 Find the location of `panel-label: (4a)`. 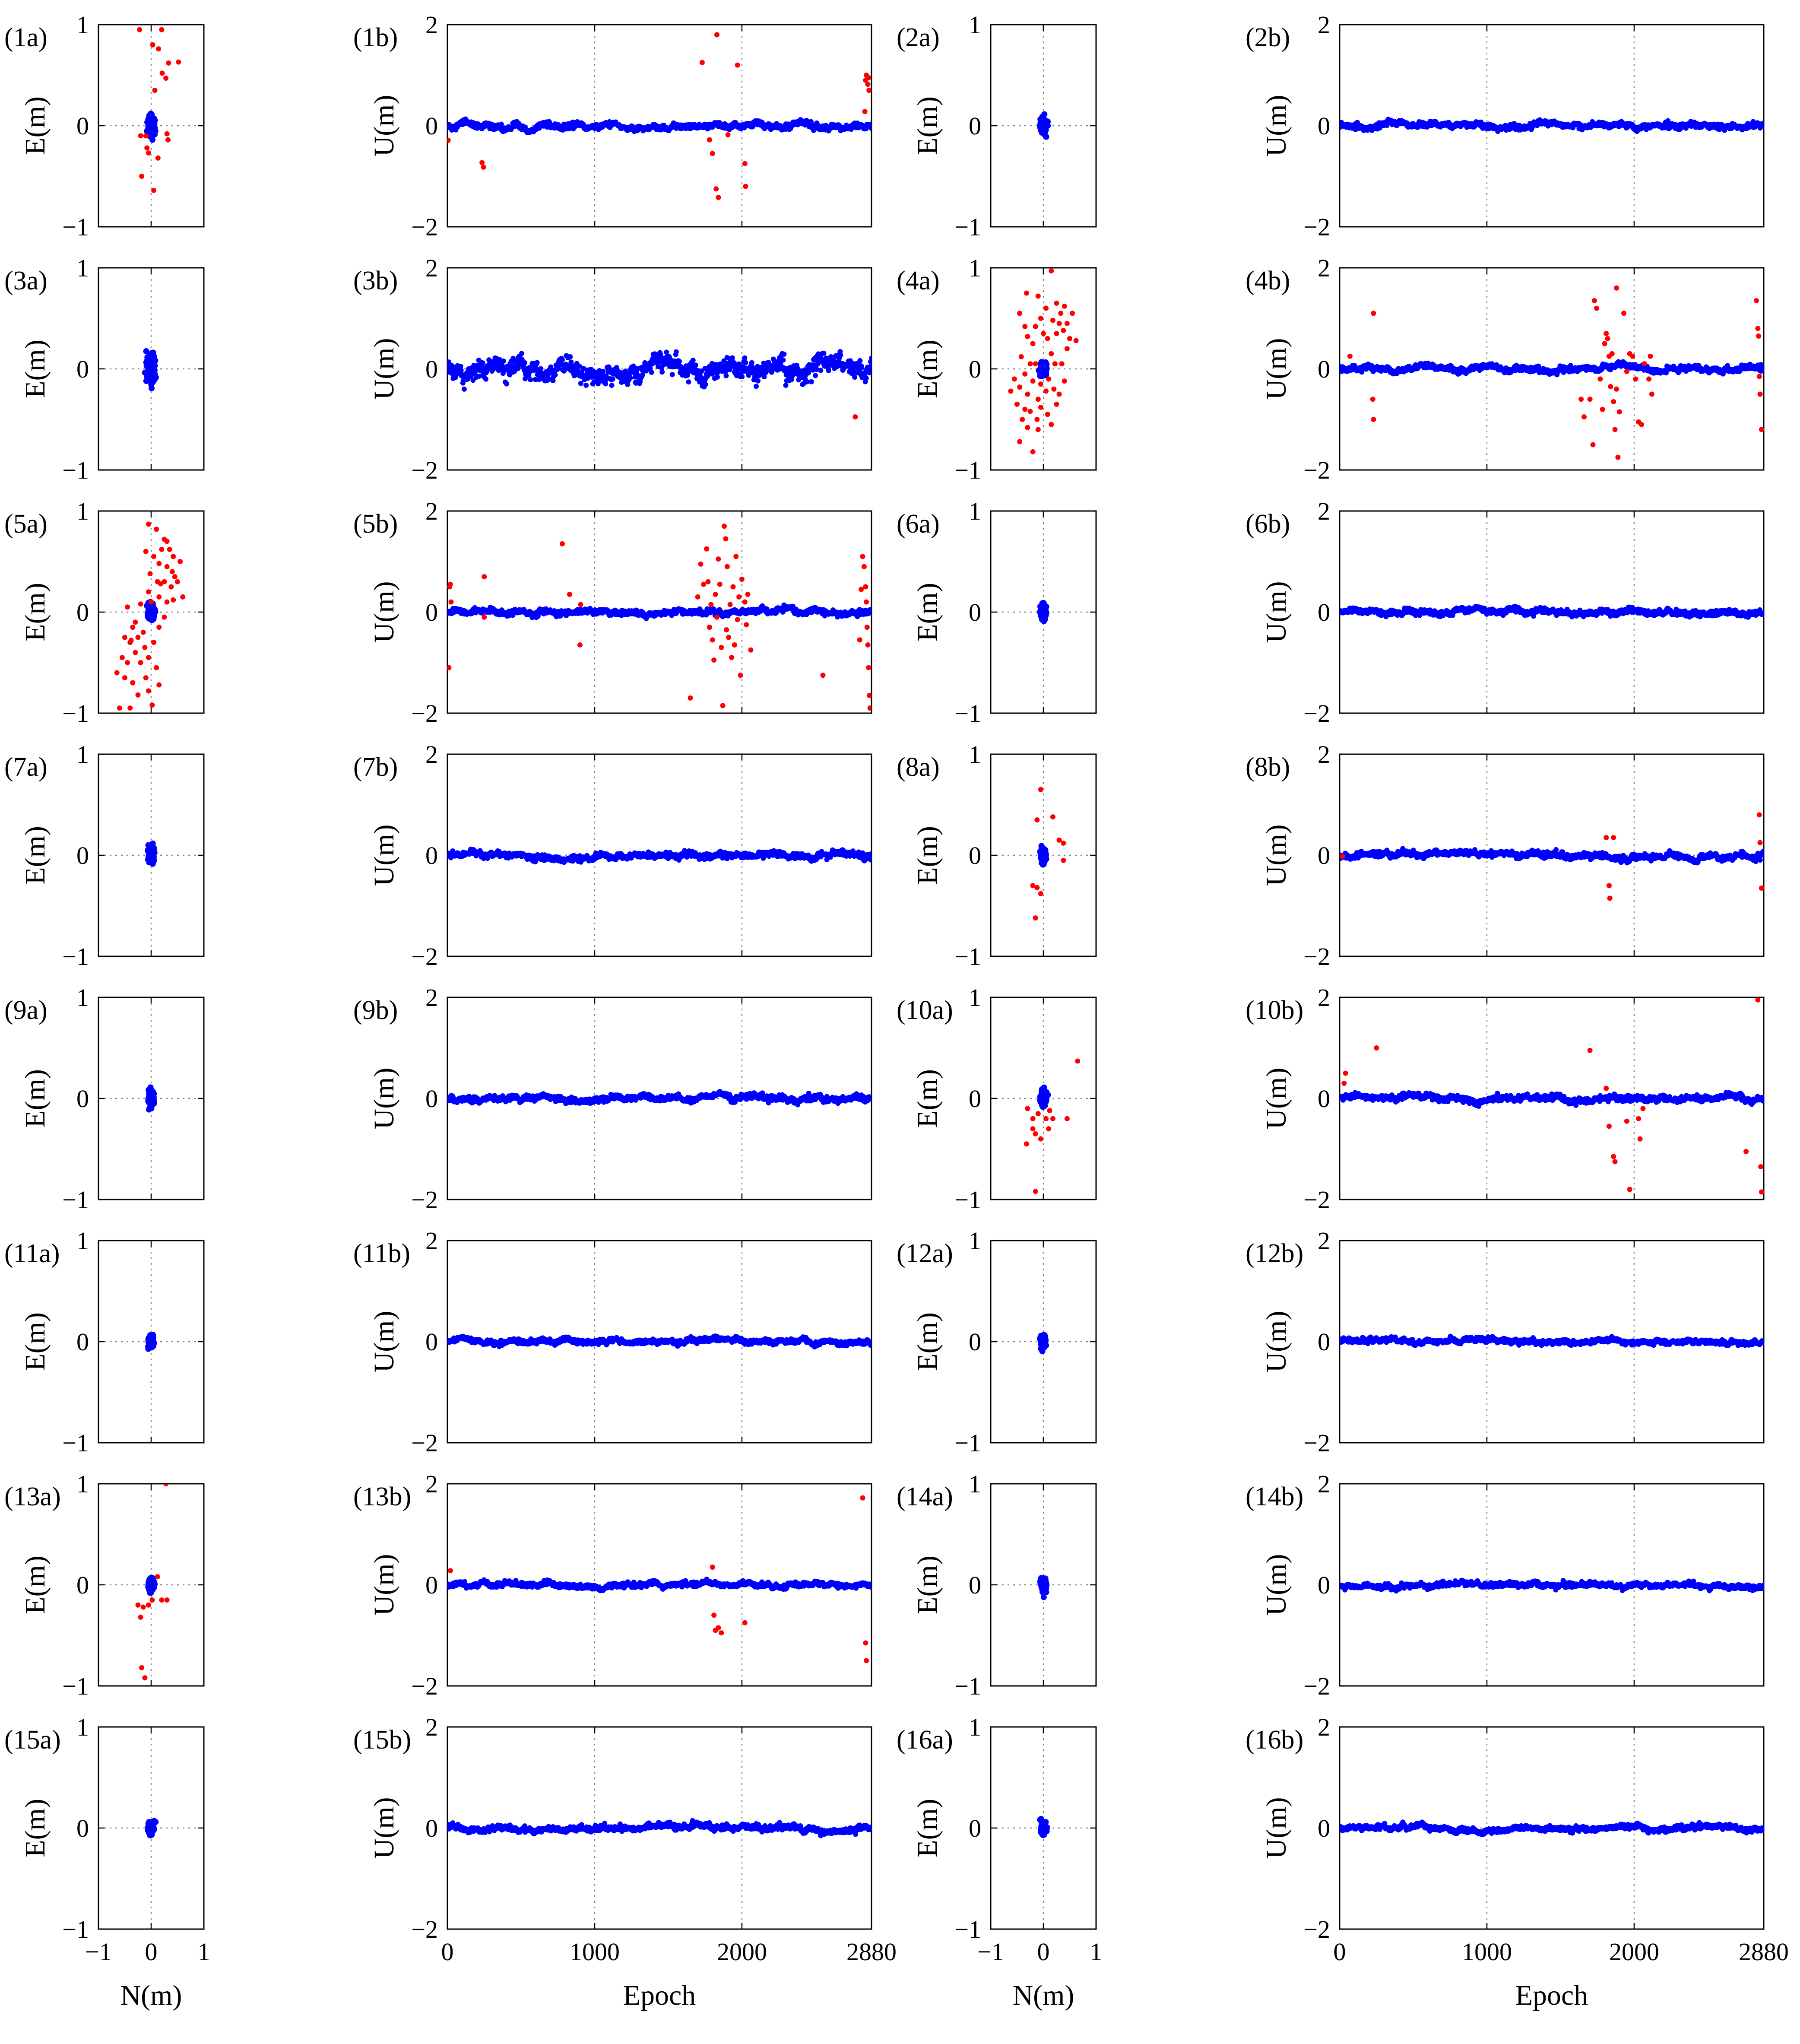

panel-label: (4a) is located at coordinates (918, 280).